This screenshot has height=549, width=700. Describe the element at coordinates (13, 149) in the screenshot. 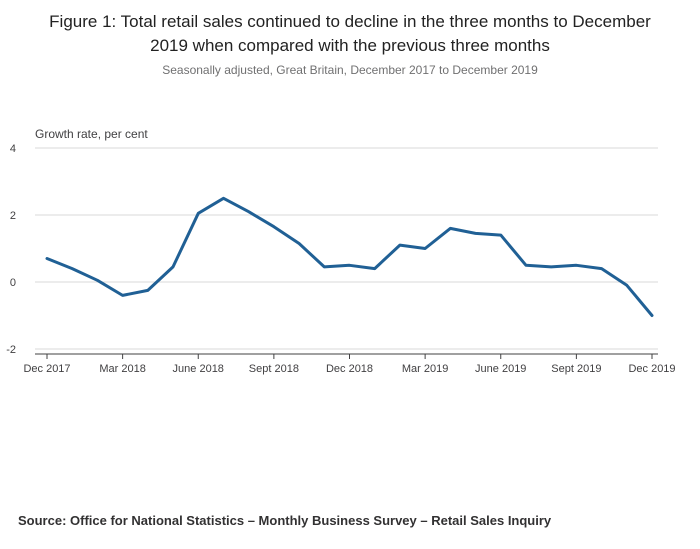

I see `y-tick-label: 4` at that location.